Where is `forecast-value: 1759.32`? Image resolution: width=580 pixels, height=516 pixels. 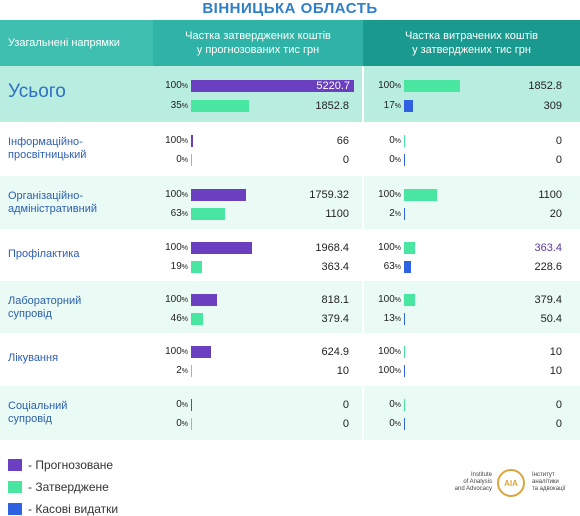
forecast-value: 1759.32 is located at coordinates (329, 195).